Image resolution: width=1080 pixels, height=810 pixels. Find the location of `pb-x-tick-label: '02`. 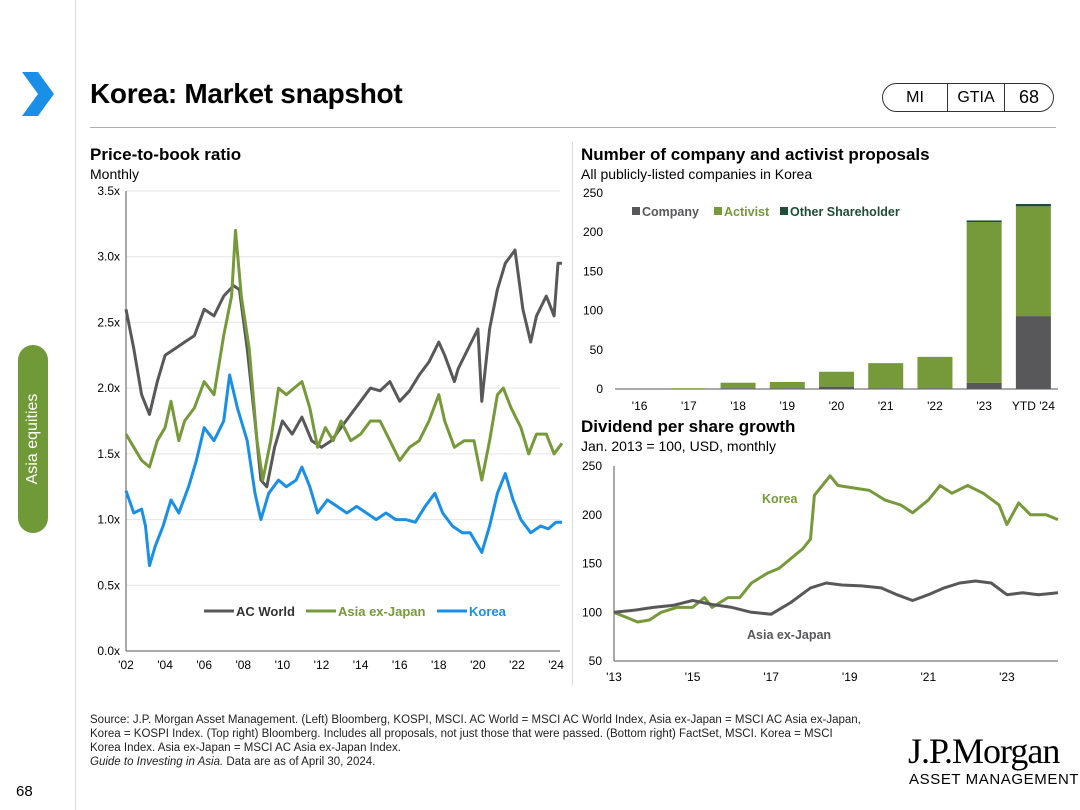

pb-x-tick-label: '02 is located at coordinates (126, 665).